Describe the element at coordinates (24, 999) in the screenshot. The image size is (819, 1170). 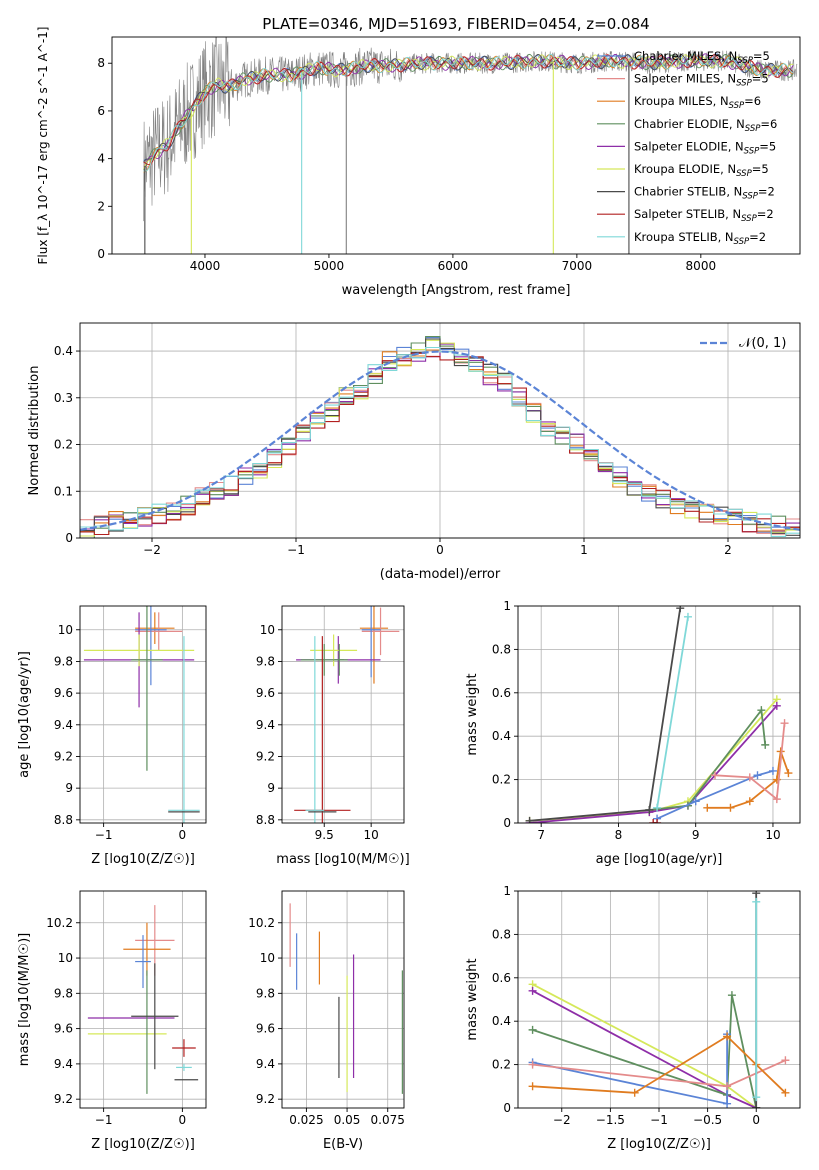
I see `y-axis-label: mass [log10(M/M☉)]` at that location.